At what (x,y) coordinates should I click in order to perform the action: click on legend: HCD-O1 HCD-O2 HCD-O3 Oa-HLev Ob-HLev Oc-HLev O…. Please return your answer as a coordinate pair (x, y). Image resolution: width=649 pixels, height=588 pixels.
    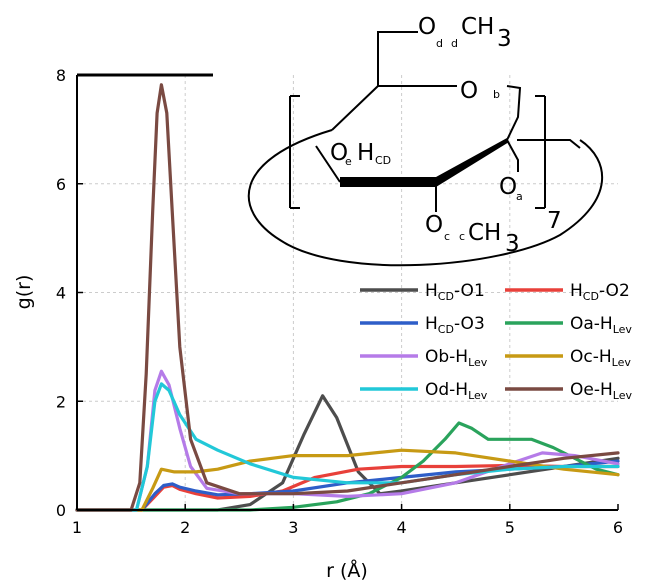
    Looking at the image, I should click on (496, 341).